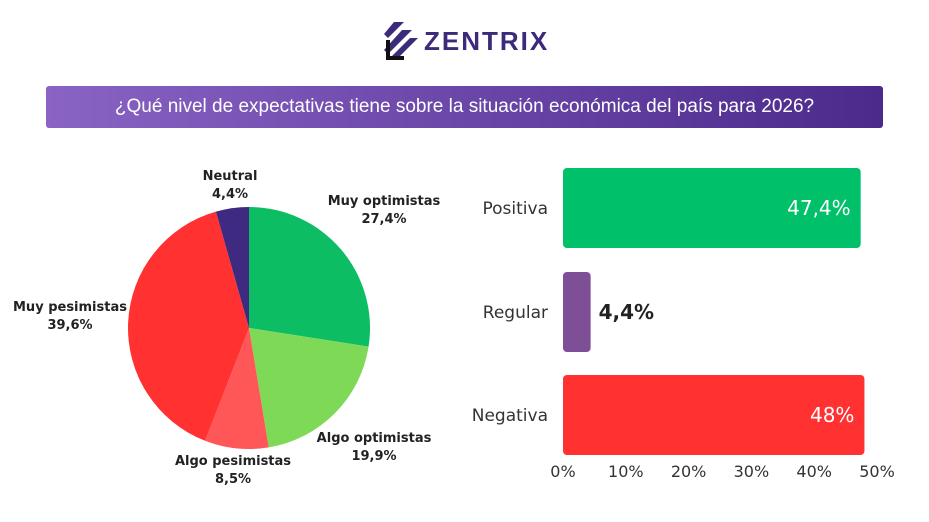  Describe the element at coordinates (230, 194) in the screenshot. I see `pie-value-label: 4,4%` at that location.